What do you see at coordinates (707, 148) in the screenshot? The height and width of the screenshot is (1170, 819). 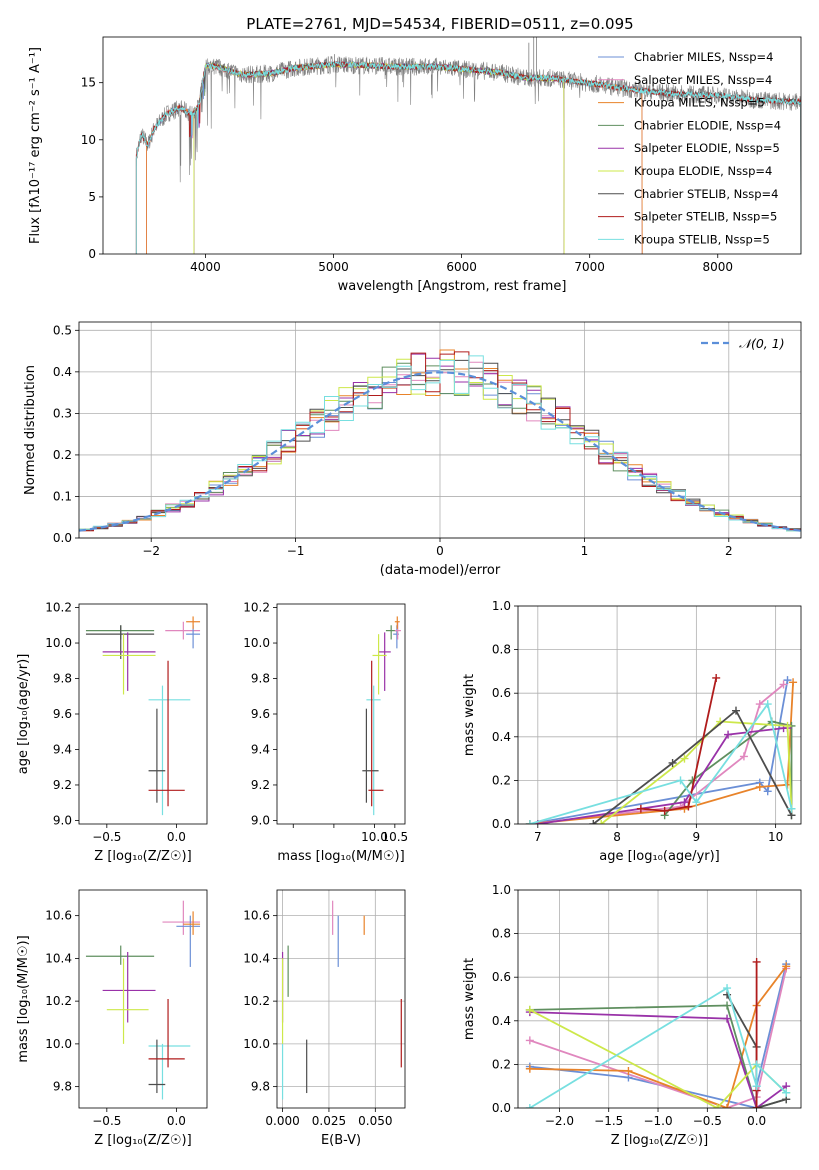 I see `legend-entry: Salpeter ELODIE, Nssp=5` at bounding box center [707, 148].